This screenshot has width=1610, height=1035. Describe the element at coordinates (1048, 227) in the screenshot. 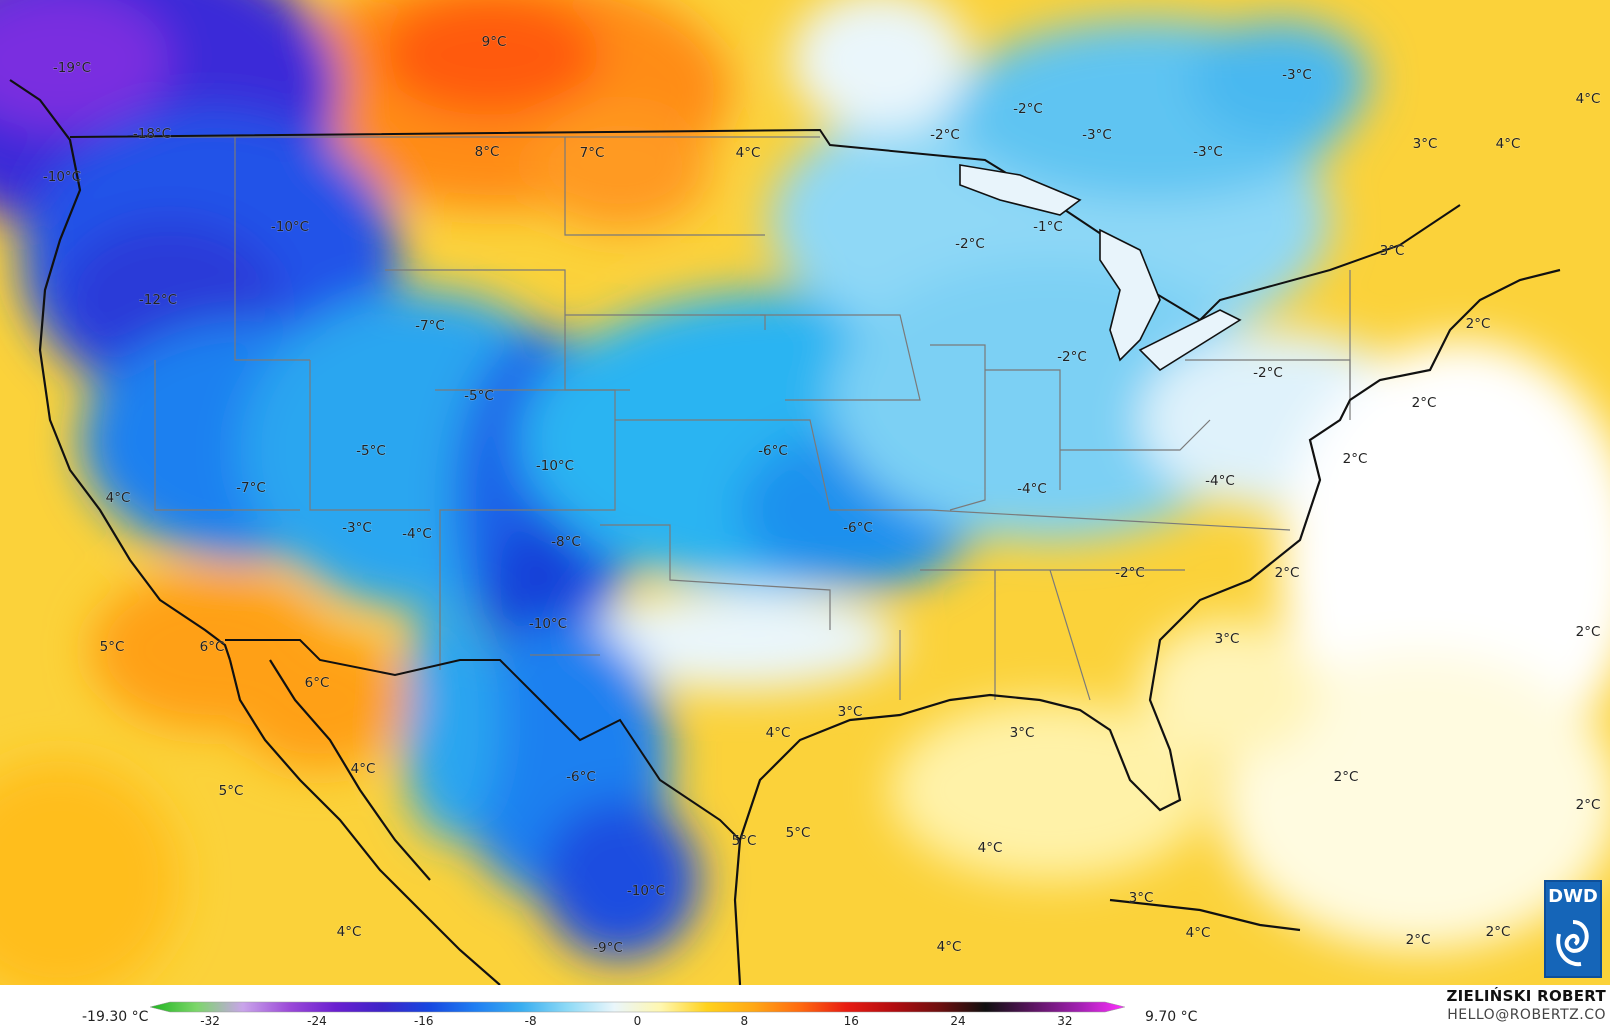

I see `temperature-label: -1°C` at that location.